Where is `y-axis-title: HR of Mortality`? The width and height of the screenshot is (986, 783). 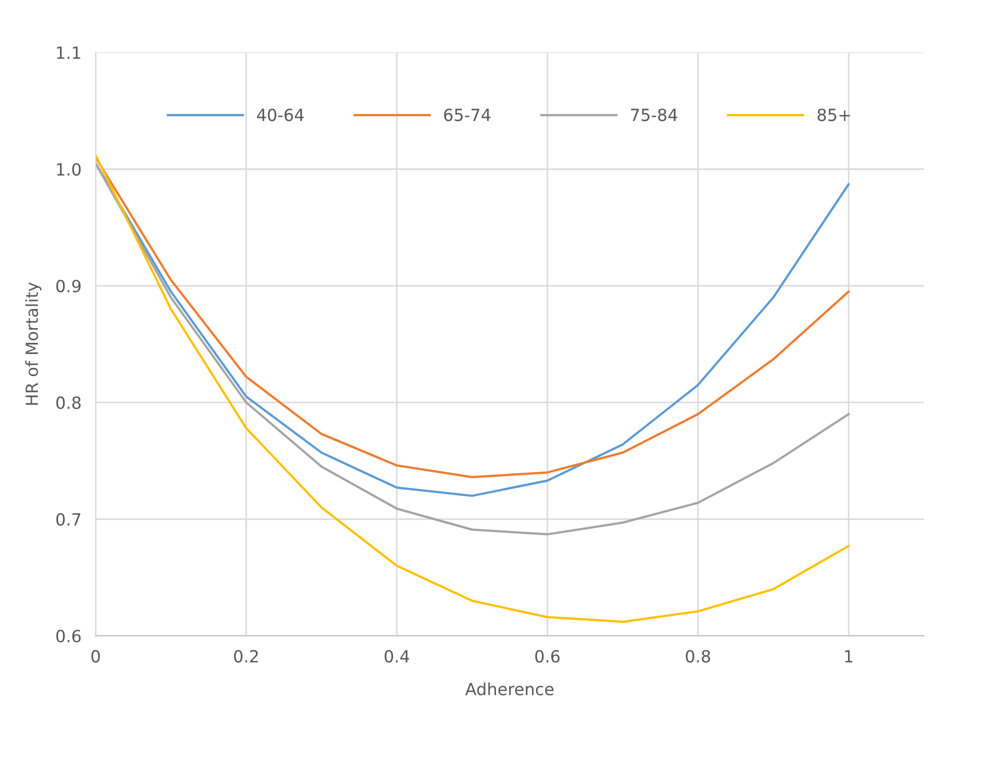 y-axis-title: HR of Mortality is located at coordinates (33, 343).